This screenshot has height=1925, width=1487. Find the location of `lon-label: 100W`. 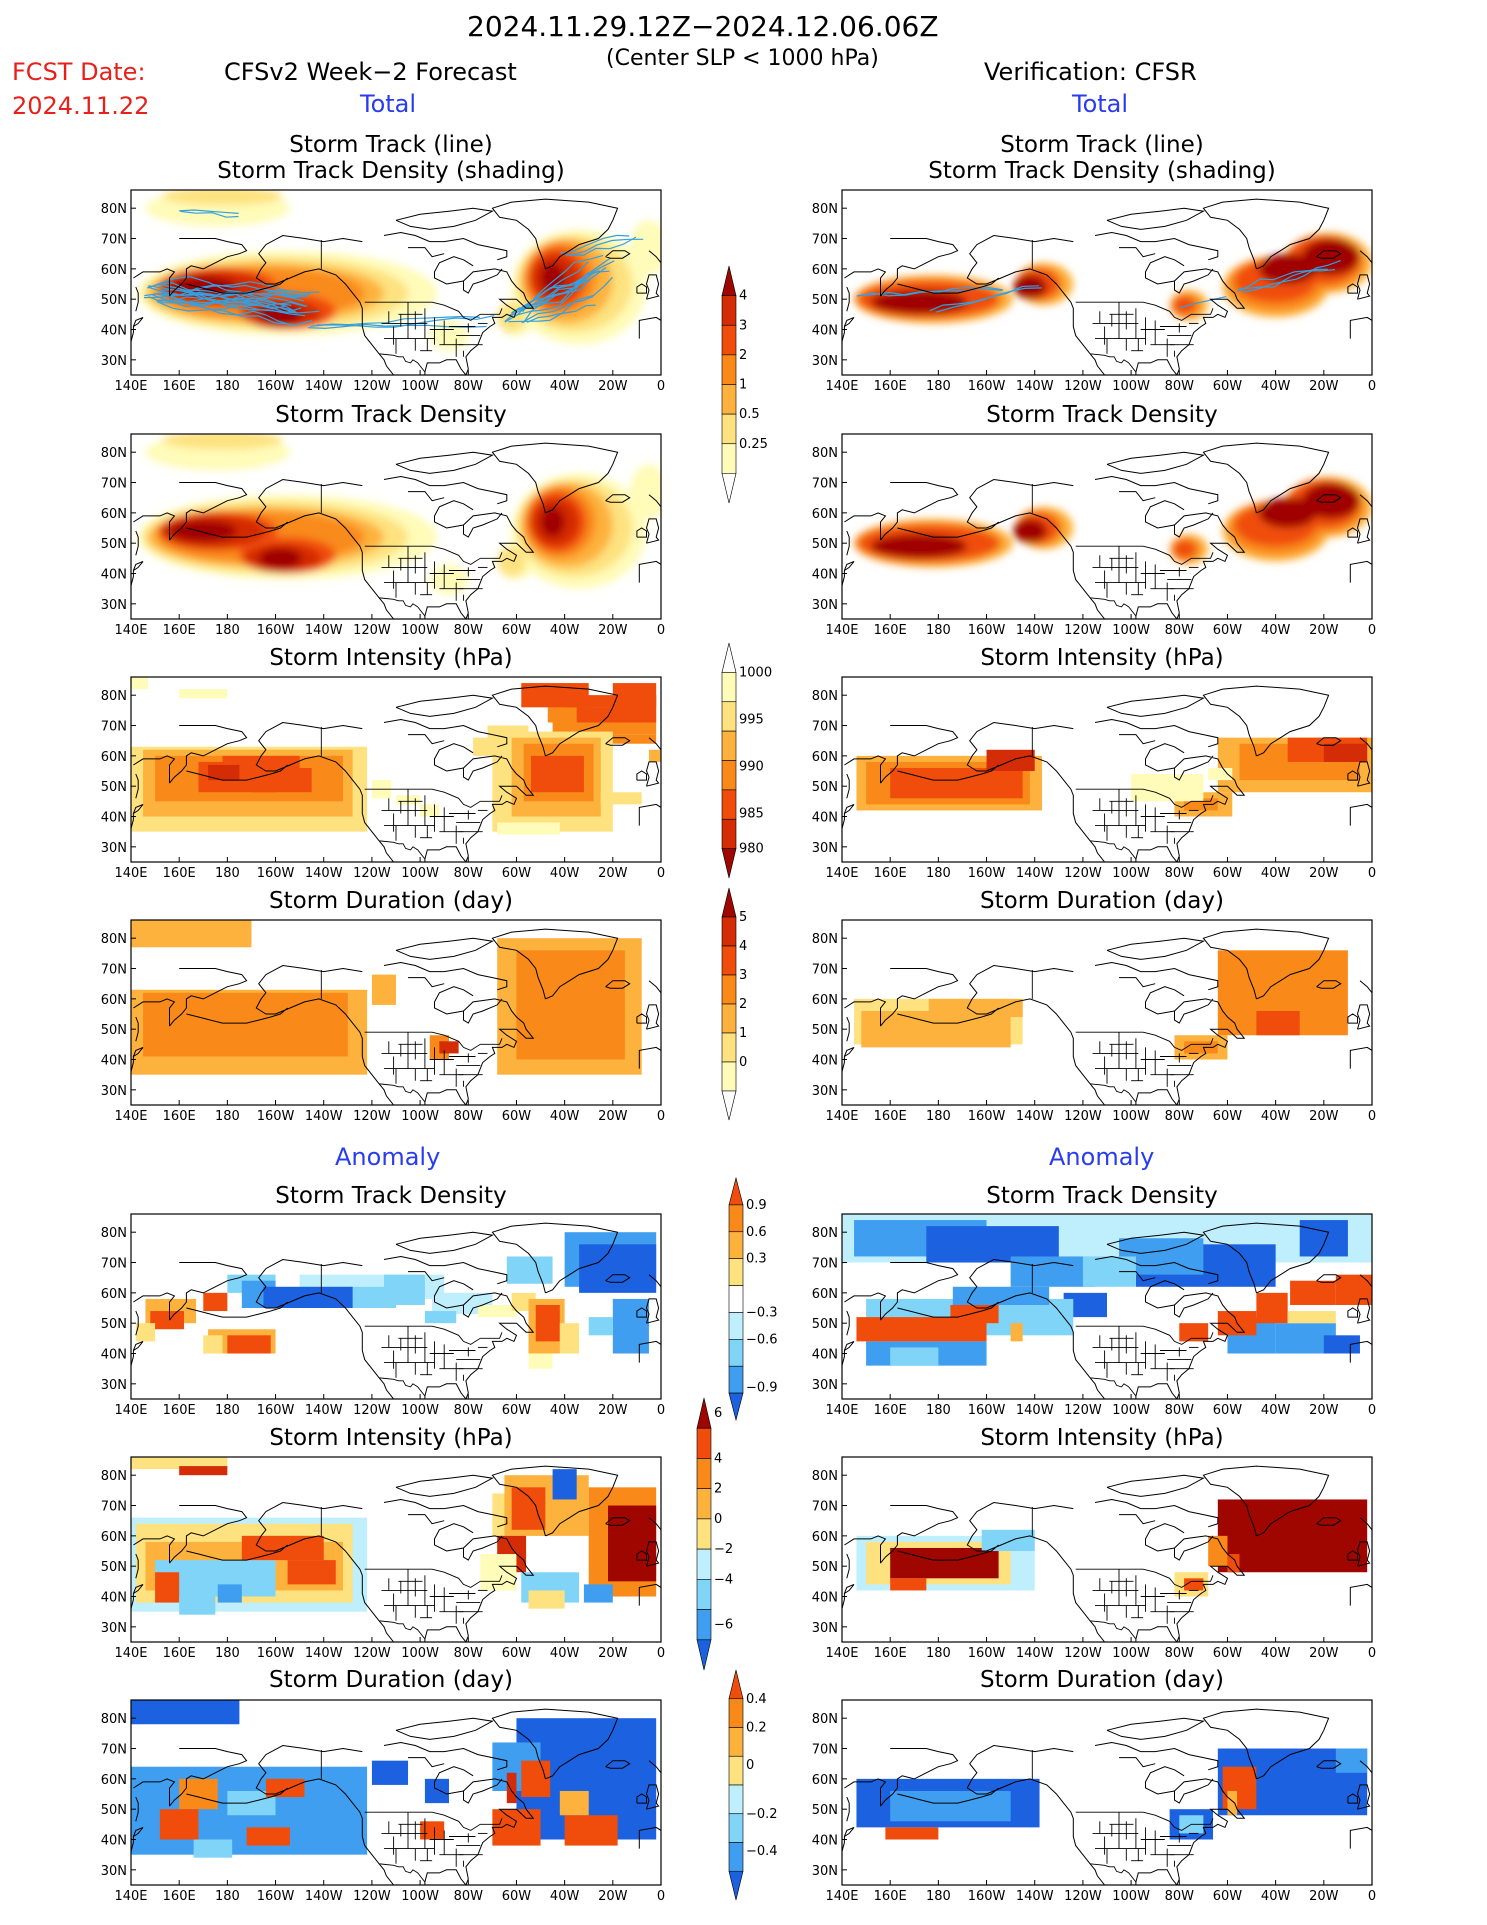

lon-label: 100W is located at coordinates (420, 1410).